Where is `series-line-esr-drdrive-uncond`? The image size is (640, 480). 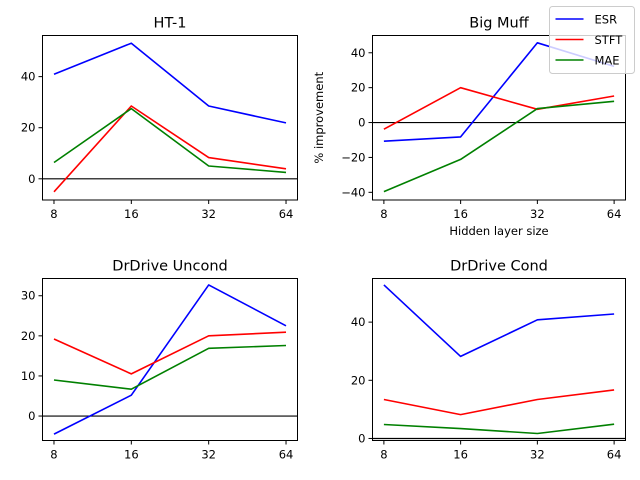 series-line-esr-drdrive-uncond is located at coordinates (170, 359).